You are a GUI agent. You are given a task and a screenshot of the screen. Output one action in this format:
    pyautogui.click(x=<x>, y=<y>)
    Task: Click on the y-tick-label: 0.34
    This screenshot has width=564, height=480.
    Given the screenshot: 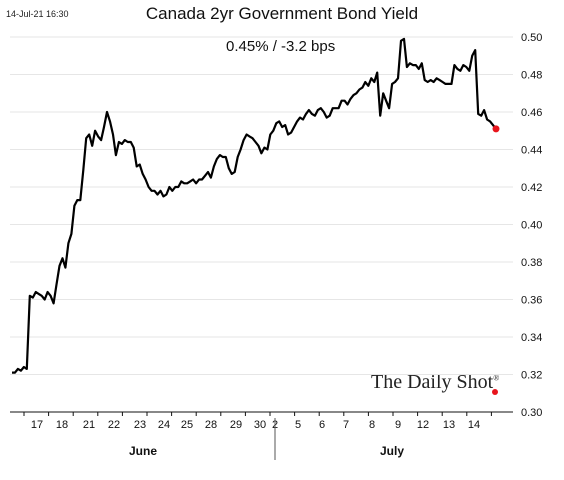 What is the action you would take?
    pyautogui.click(x=531, y=338)
    